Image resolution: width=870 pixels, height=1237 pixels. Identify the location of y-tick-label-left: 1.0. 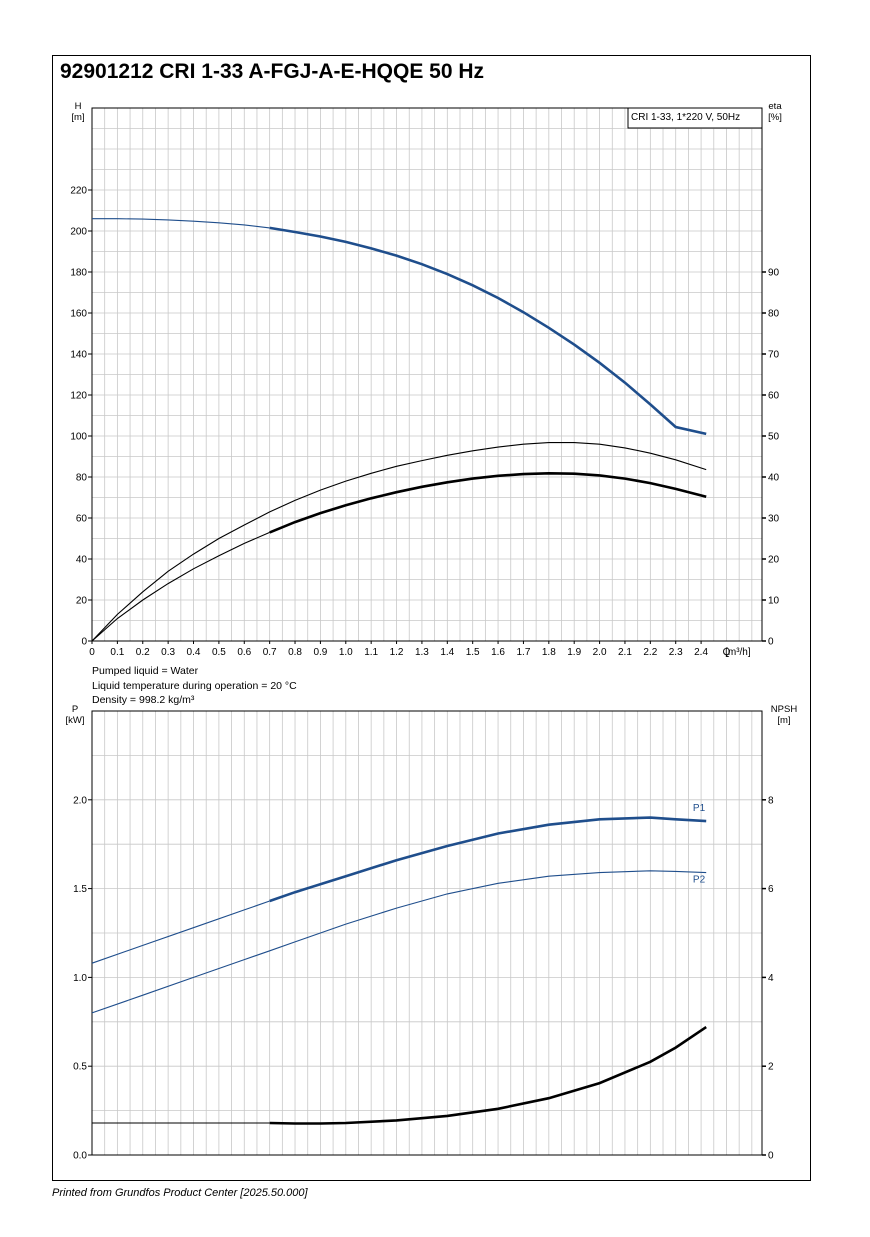
(80, 978).